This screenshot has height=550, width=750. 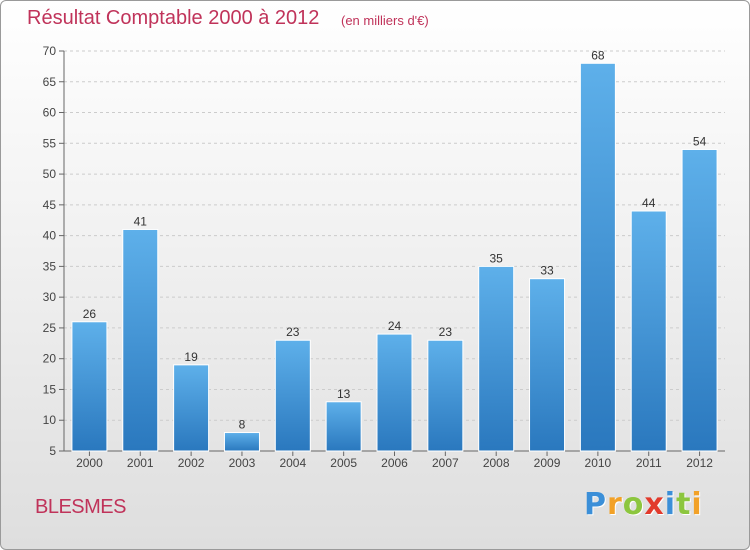 What do you see at coordinates (649, 463) in the screenshot?
I see `x-tick-label: 2011` at bounding box center [649, 463].